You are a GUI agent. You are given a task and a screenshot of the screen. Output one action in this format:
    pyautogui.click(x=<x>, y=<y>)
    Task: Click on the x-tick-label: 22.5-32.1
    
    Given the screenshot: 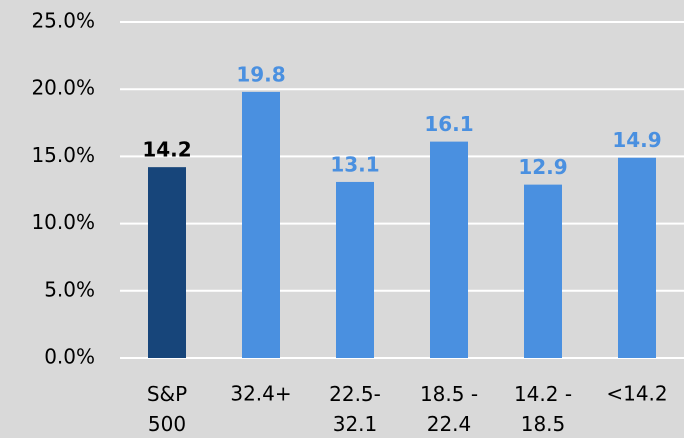 What is the action you would take?
    pyautogui.click(x=355, y=409)
    